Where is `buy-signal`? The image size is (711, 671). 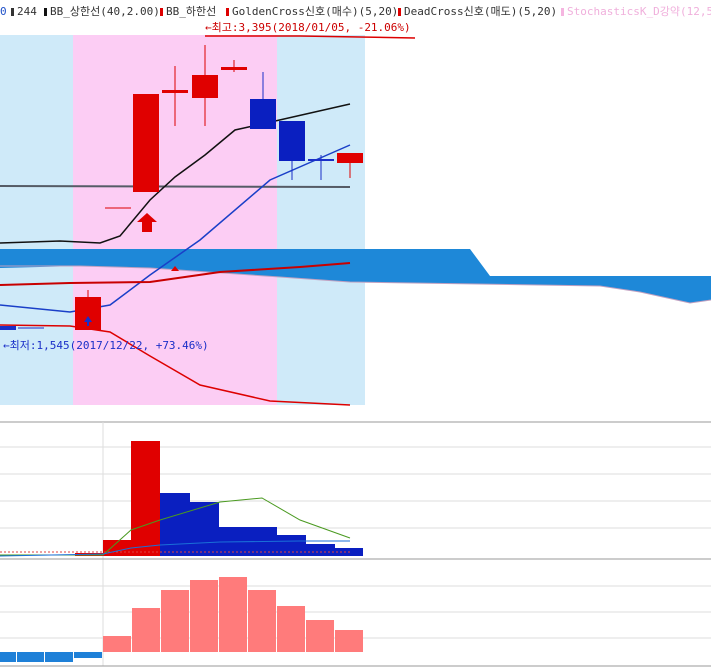 buy-signal is located at coordinates (147, 222).